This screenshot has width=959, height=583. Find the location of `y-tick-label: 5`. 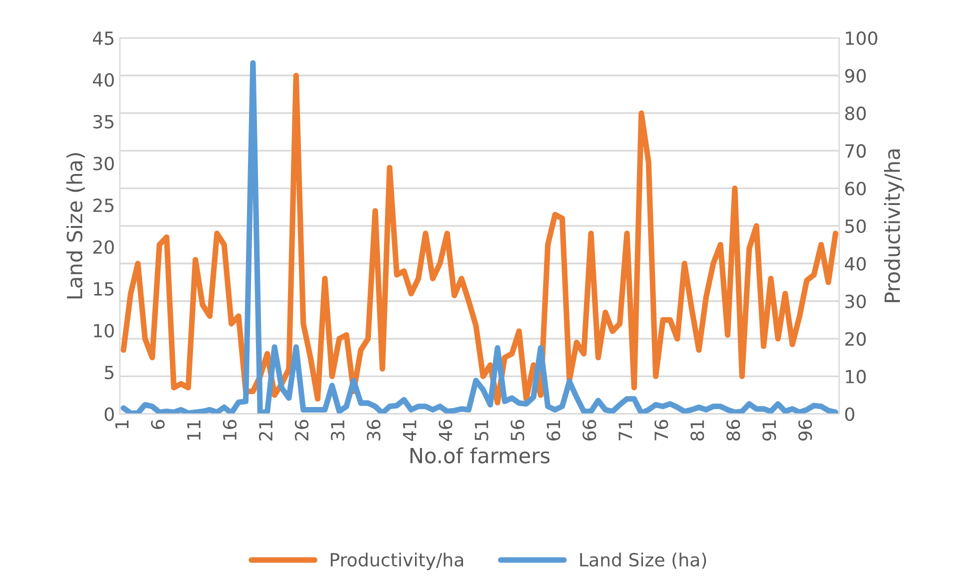

y-tick-label: 5 is located at coordinates (109, 373).